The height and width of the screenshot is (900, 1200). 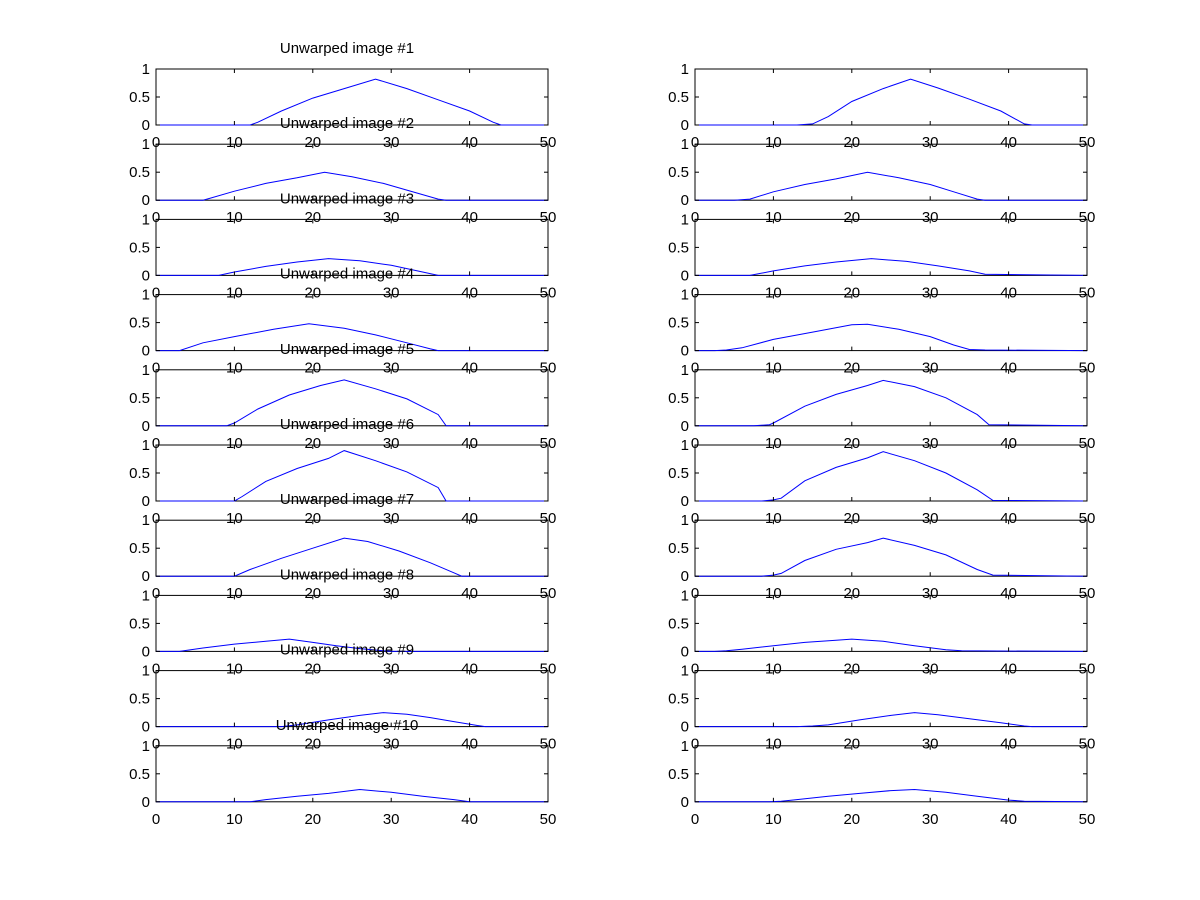 What do you see at coordinates (354, 396) in the screenshot?
I see `subplot-labels: 0 10 20 30 40 50 Unwarped image #5` at bounding box center [354, 396].